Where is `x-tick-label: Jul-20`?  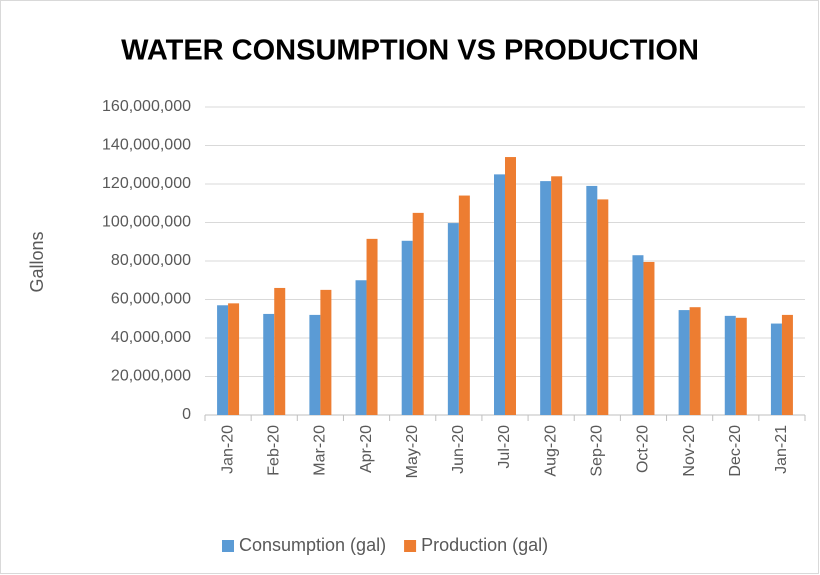
x-tick-label: Jul-20 is located at coordinates (504, 447).